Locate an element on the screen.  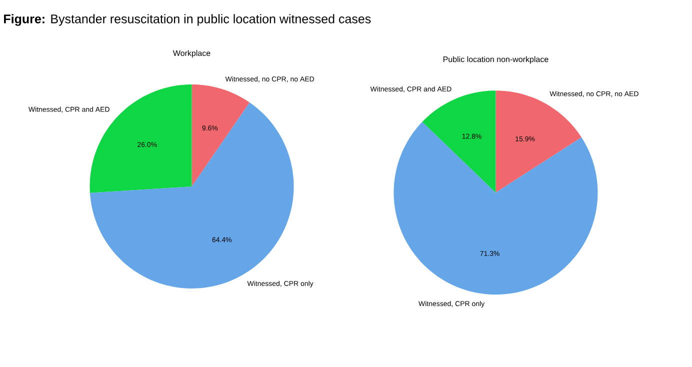
chart-title: Workplace is located at coordinates (191, 54).